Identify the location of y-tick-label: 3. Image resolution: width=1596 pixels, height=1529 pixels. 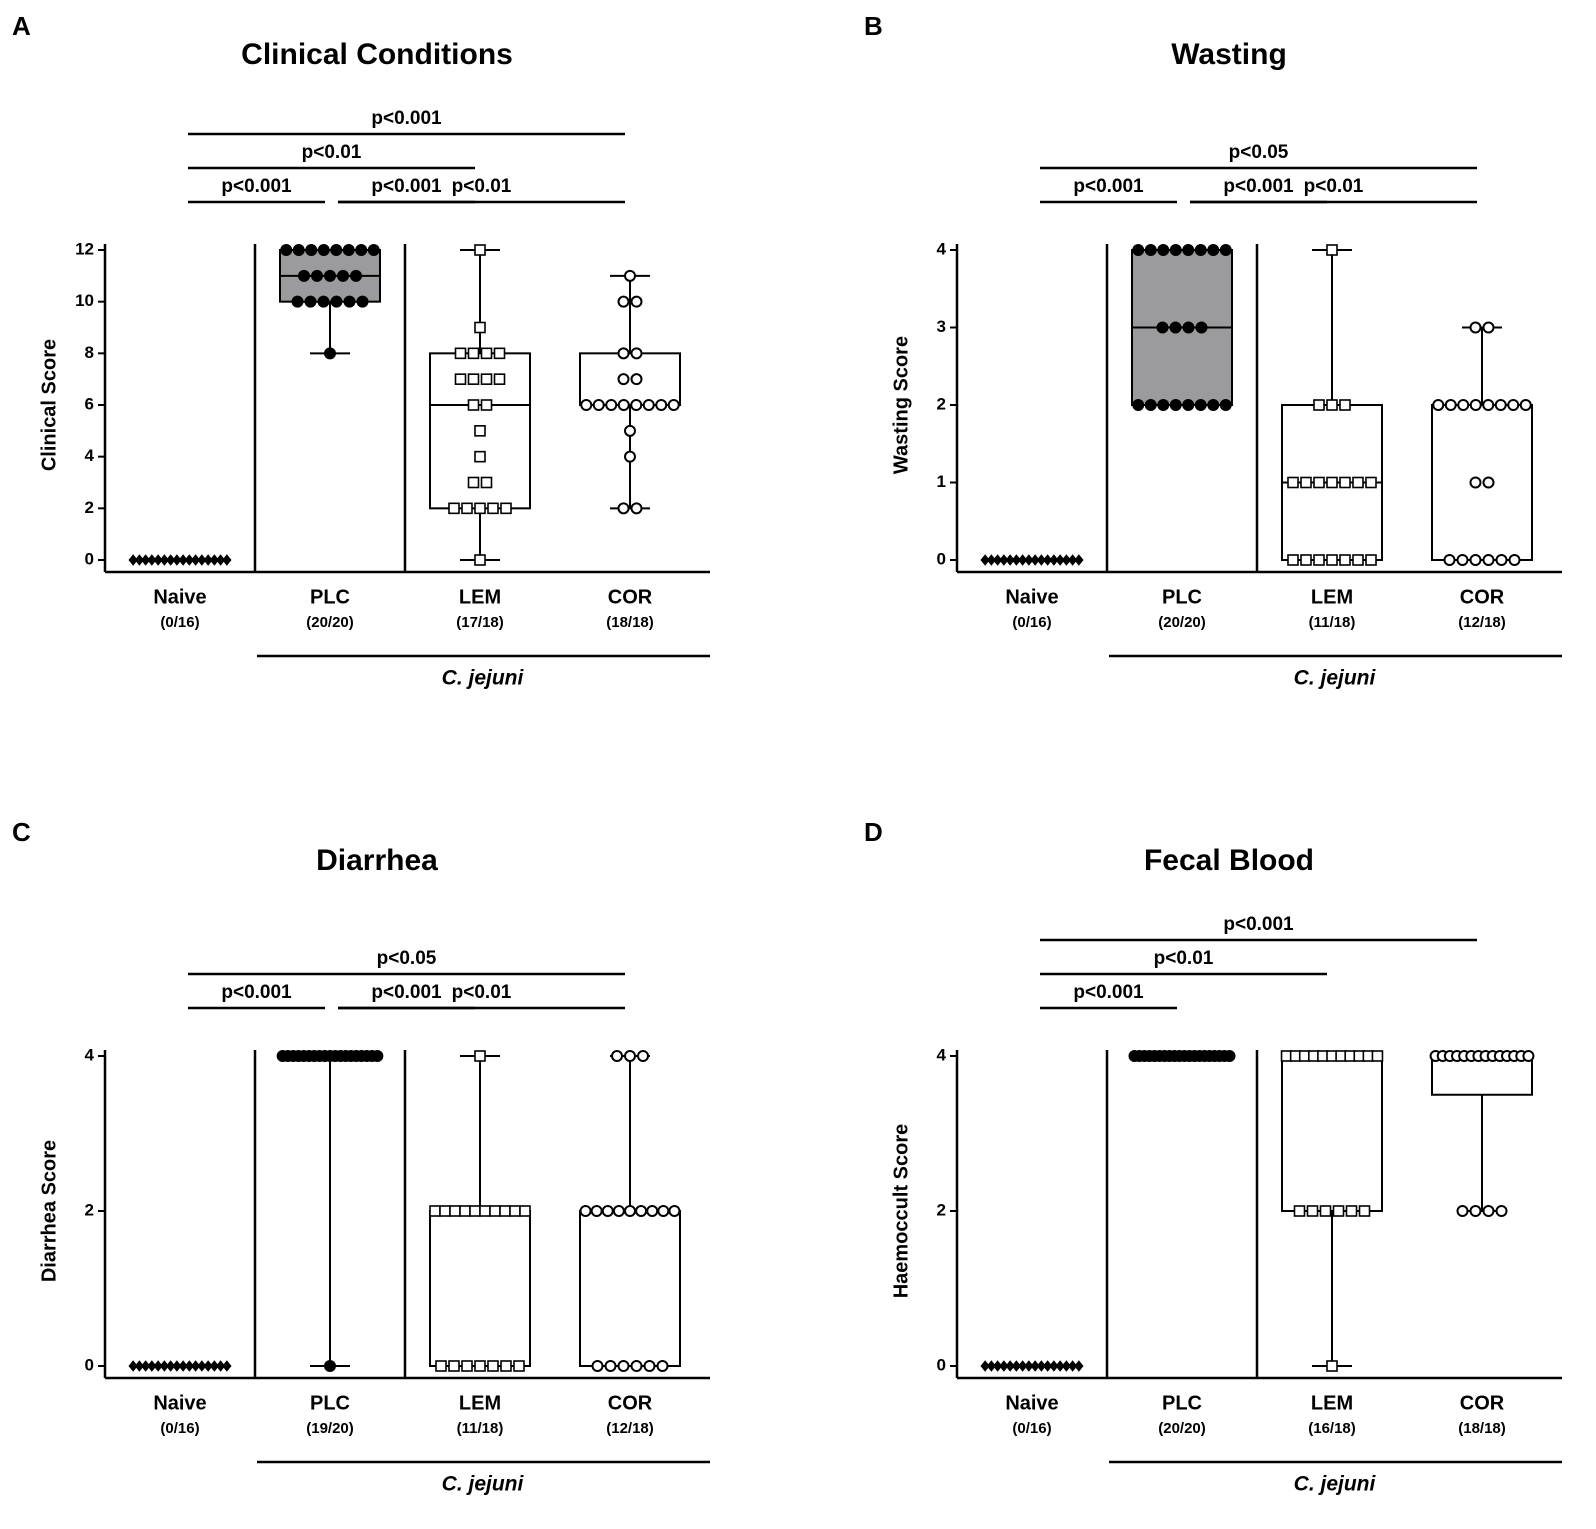
(941, 326).